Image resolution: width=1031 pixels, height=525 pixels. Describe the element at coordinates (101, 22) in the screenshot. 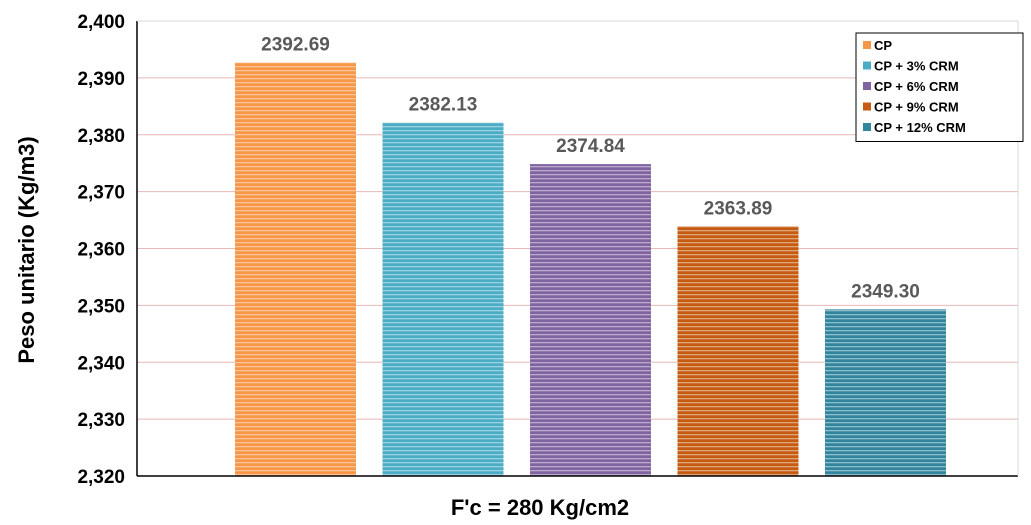

I see `y-tick-label: 2,400` at that location.